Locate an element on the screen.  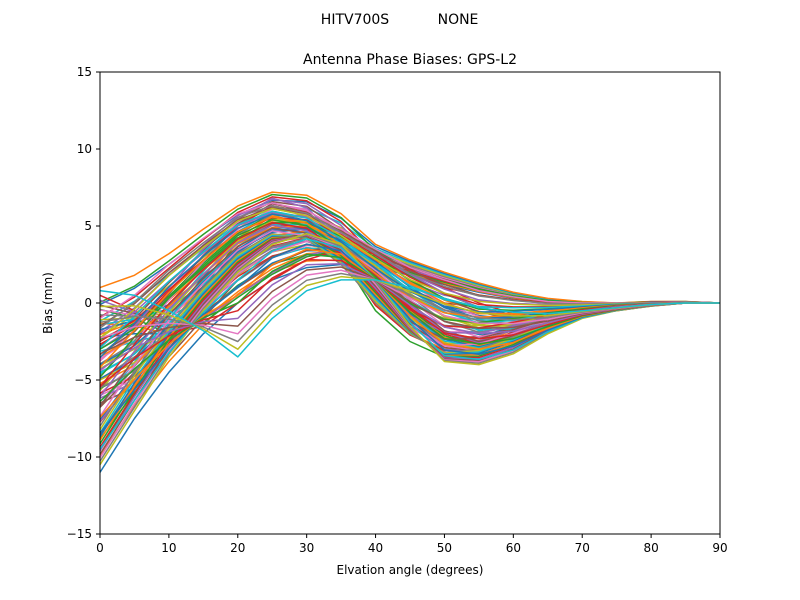
x-tick-label: 80 is located at coordinates (650, 548).